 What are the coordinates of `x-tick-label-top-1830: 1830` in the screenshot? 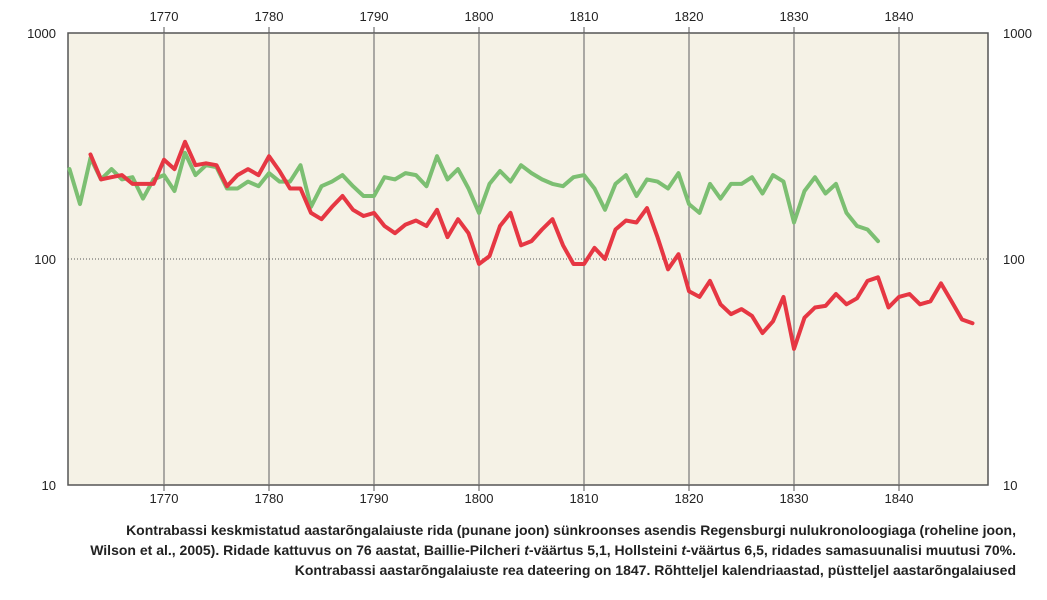 It's located at (794, 16).